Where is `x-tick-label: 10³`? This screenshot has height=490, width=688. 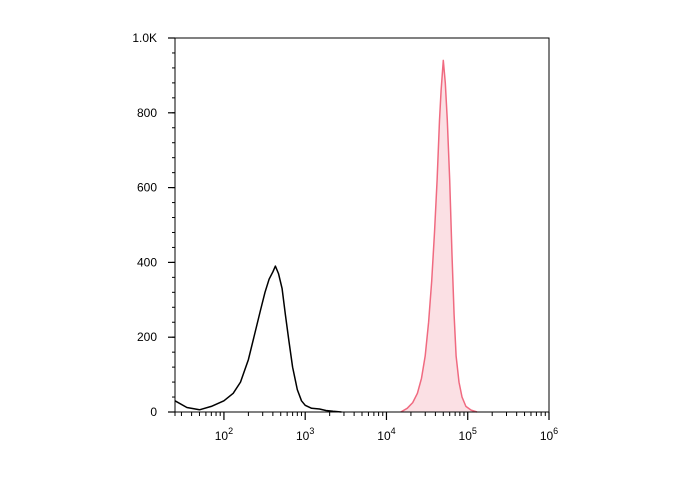 x-tick-label: 10³ is located at coordinates (305, 434).